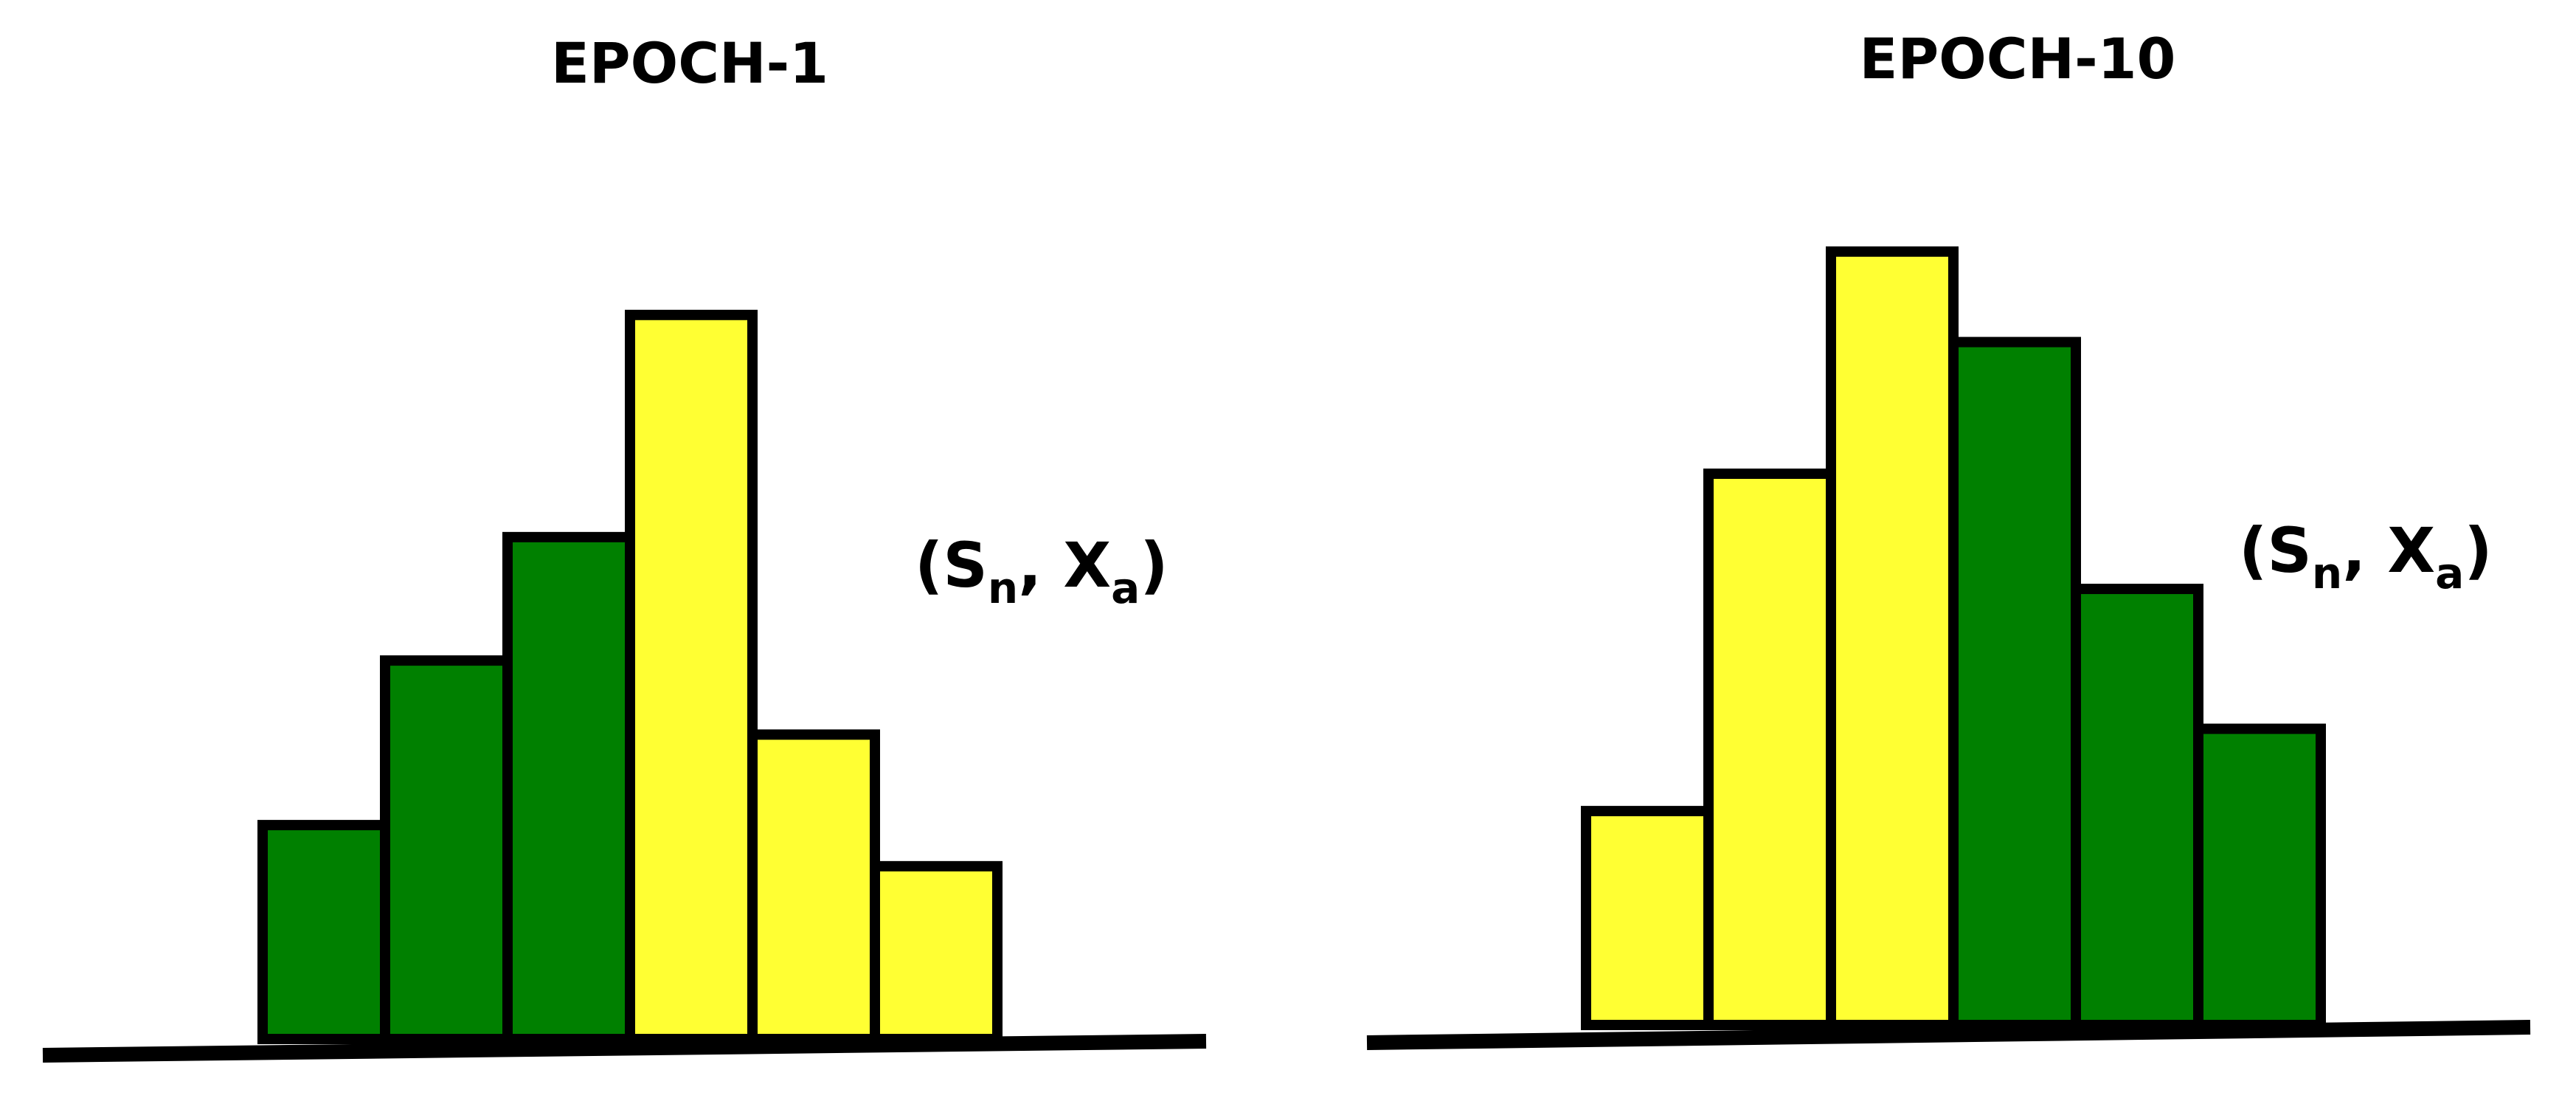 The height and width of the screenshot is (1101, 2576). What do you see at coordinates (2018, 59) in the screenshot?
I see `chart-title-epoch-10: EPOCH-10` at bounding box center [2018, 59].